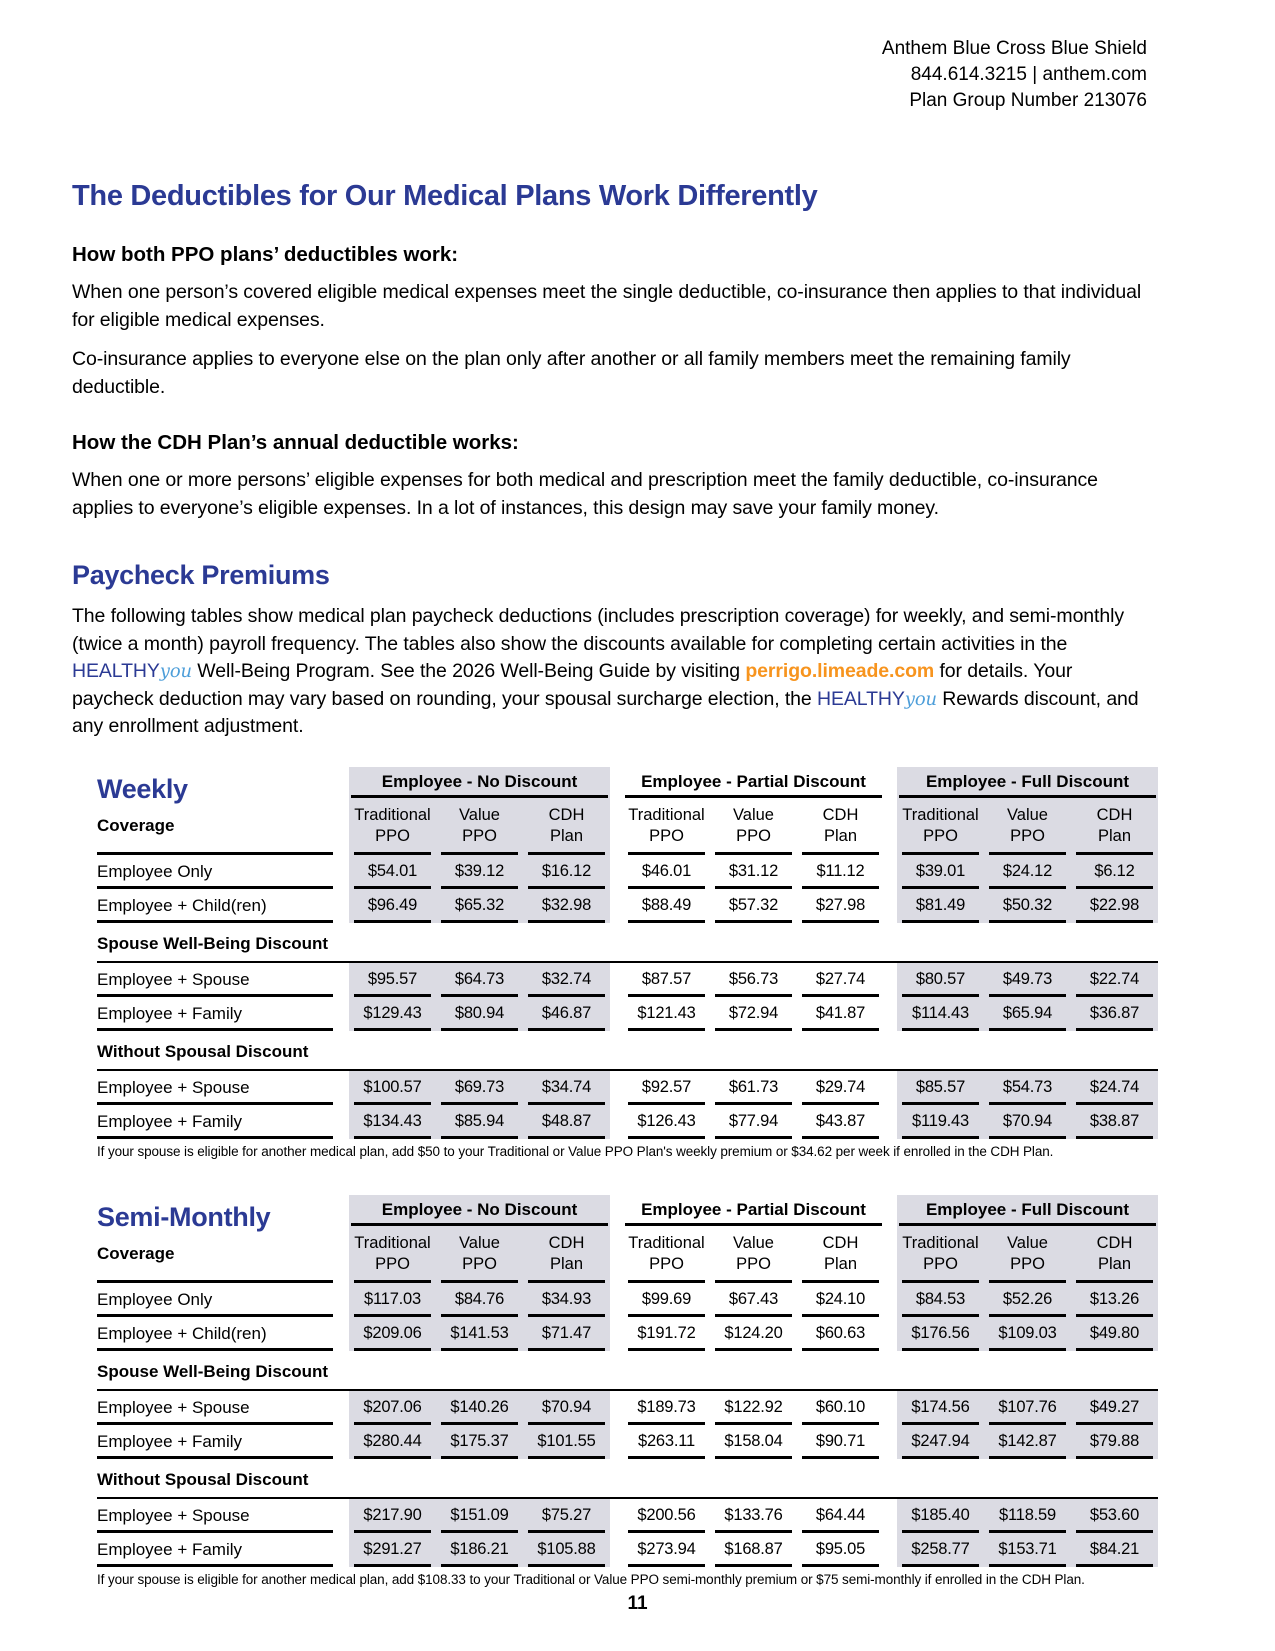 This screenshot has width=1275, height=1651. I want to click on premium-value: $189.73, so click(666, 1408).